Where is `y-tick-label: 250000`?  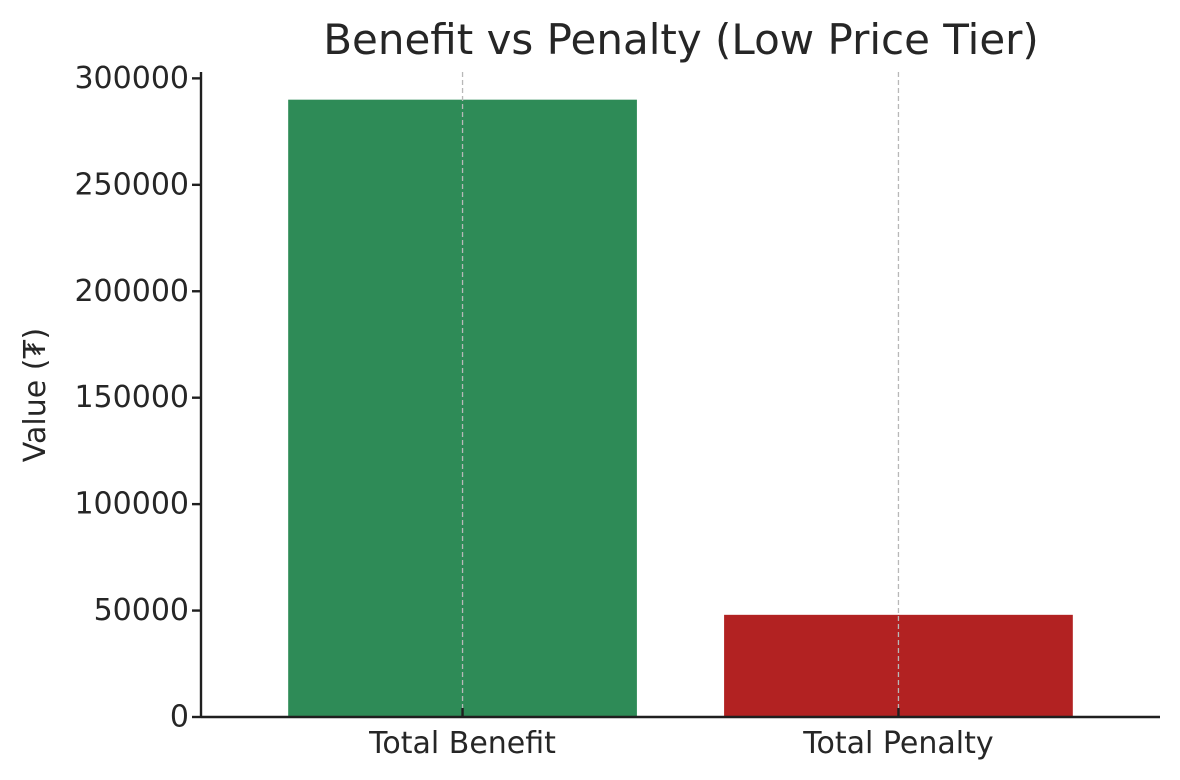 y-tick-label: 250000 is located at coordinates (131, 184).